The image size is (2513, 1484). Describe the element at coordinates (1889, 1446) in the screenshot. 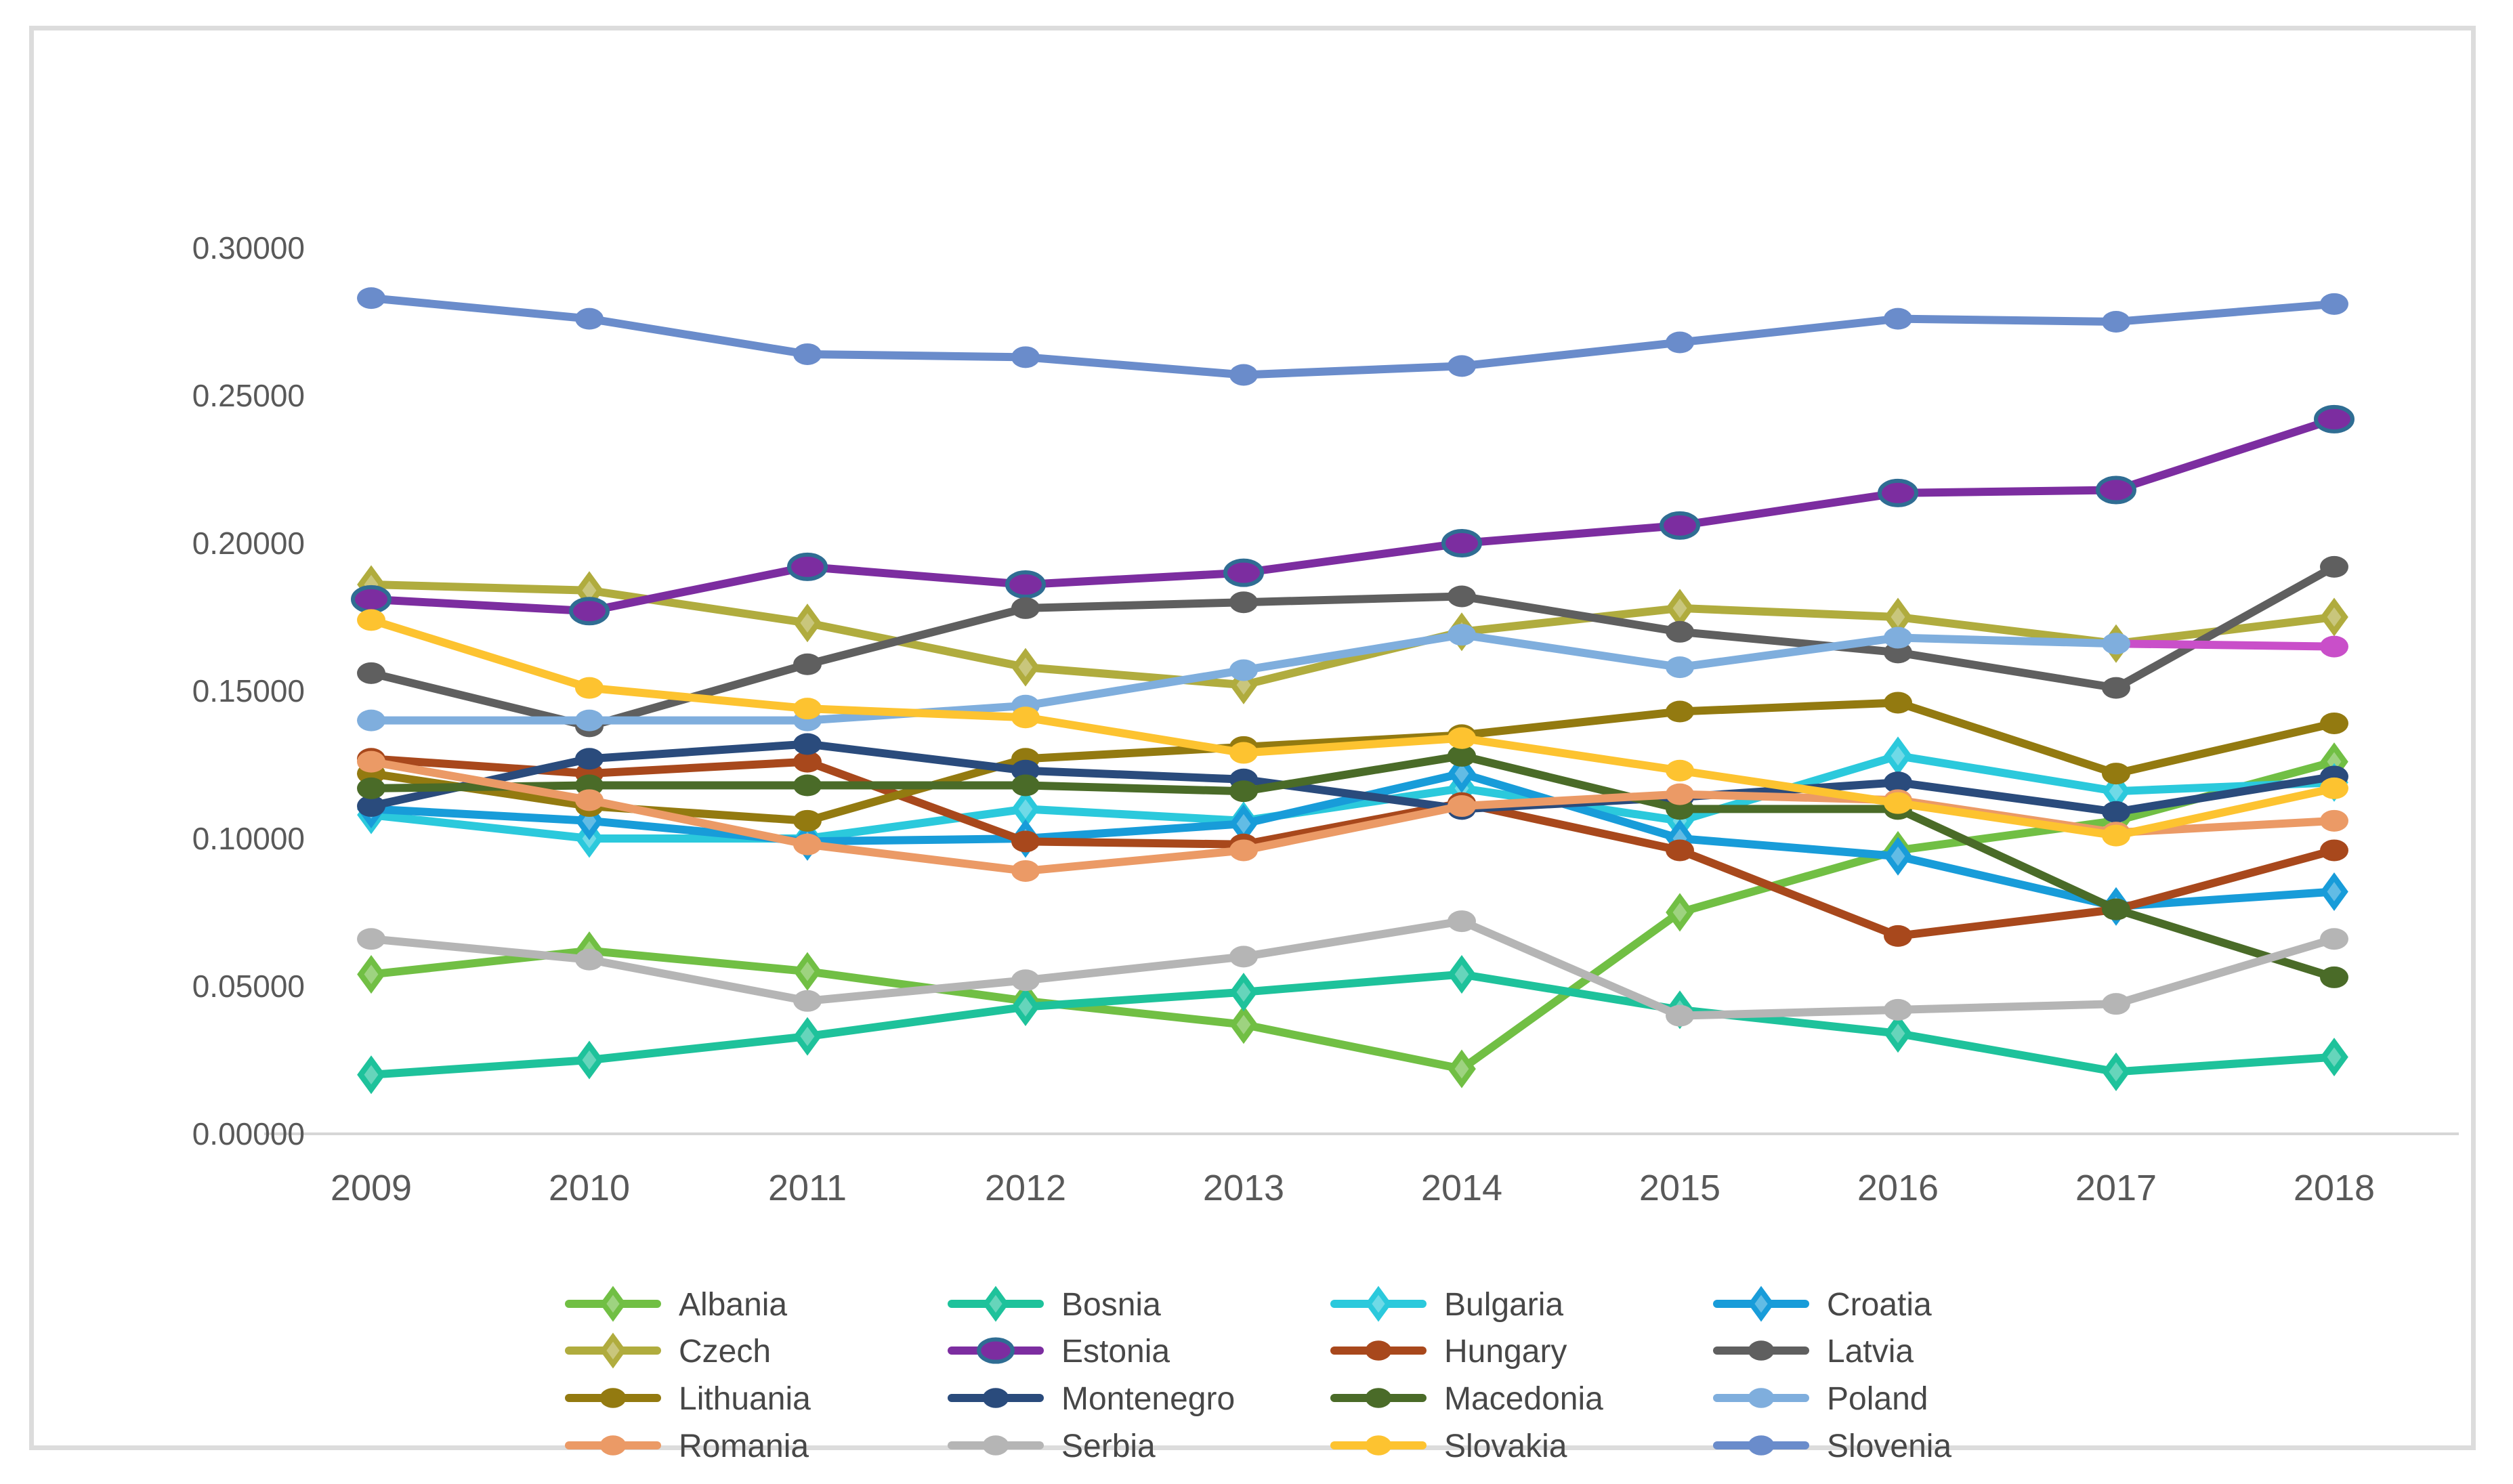

I see `legend-label-slovenia: Slovenia` at that location.